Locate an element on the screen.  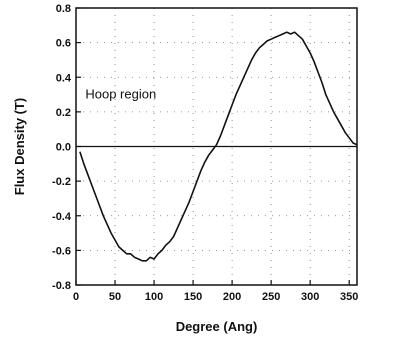
x-tick-label: 50 is located at coordinates (115, 297).